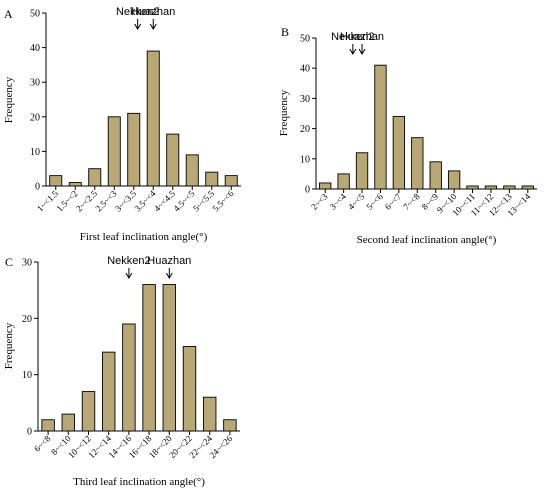 This screenshot has height=489, width=550. I want to click on x-tick-label: 24~<26, so click(220, 446).